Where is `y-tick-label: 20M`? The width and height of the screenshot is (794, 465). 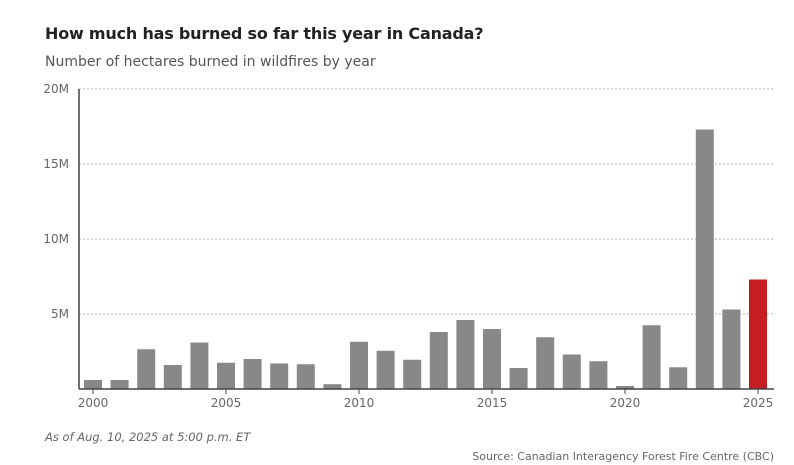 y-tick-label: 20M is located at coordinates (56, 89).